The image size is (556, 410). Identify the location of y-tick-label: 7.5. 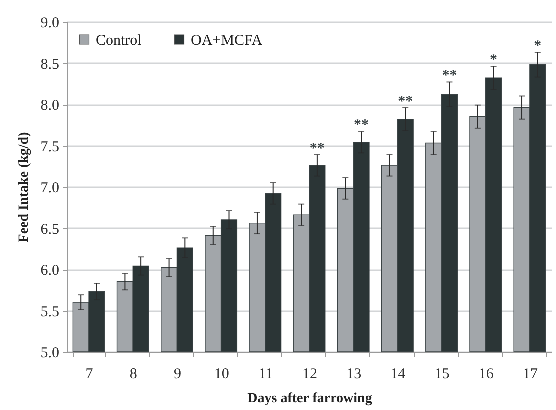
(50, 147).